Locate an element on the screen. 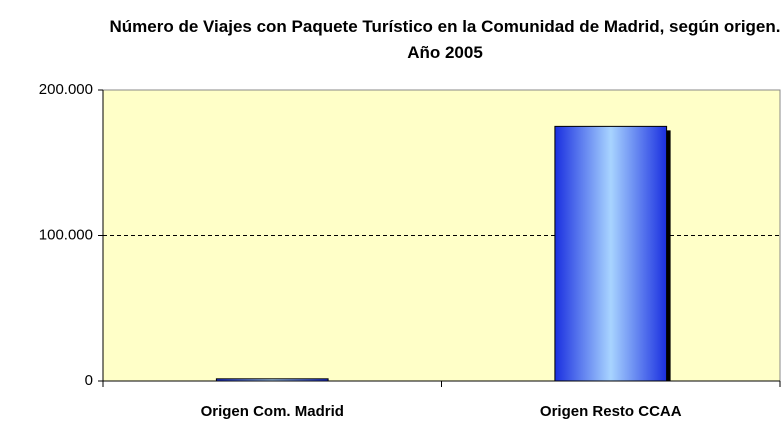 This screenshot has height=423, width=781. y-tick-label: 200.000 is located at coordinates (66, 89).